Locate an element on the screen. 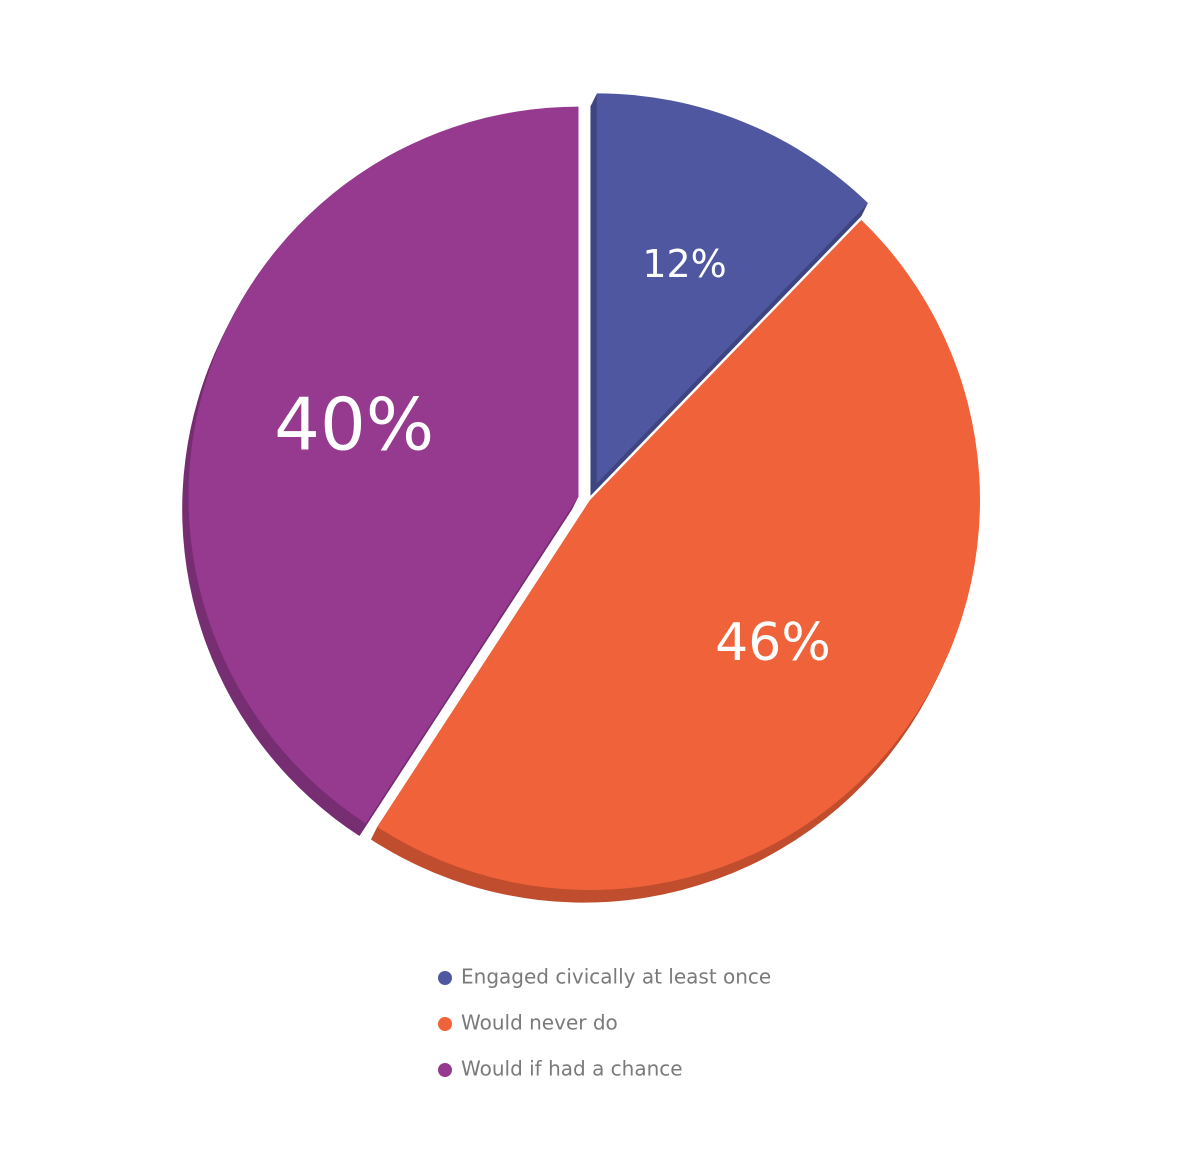 The width and height of the screenshot is (1200, 1152). data-label: 46% is located at coordinates (773, 643).